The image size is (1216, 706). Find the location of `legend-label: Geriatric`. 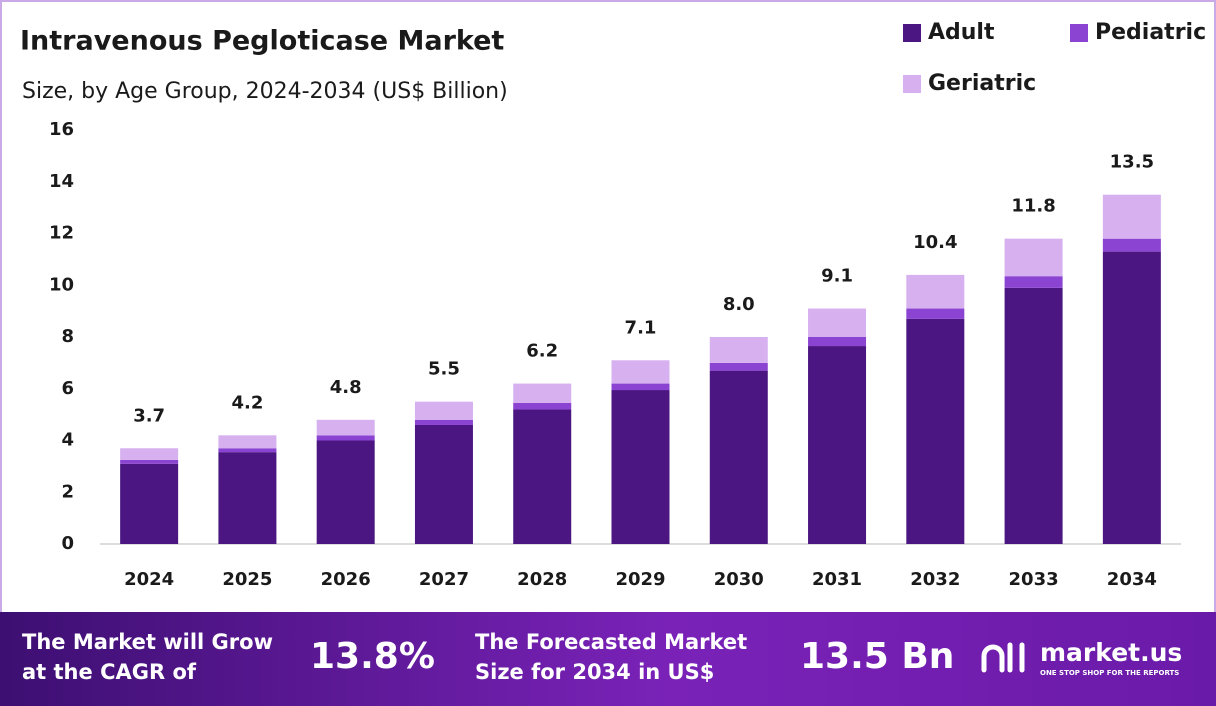

legend-label: Geriatric is located at coordinates (982, 83).